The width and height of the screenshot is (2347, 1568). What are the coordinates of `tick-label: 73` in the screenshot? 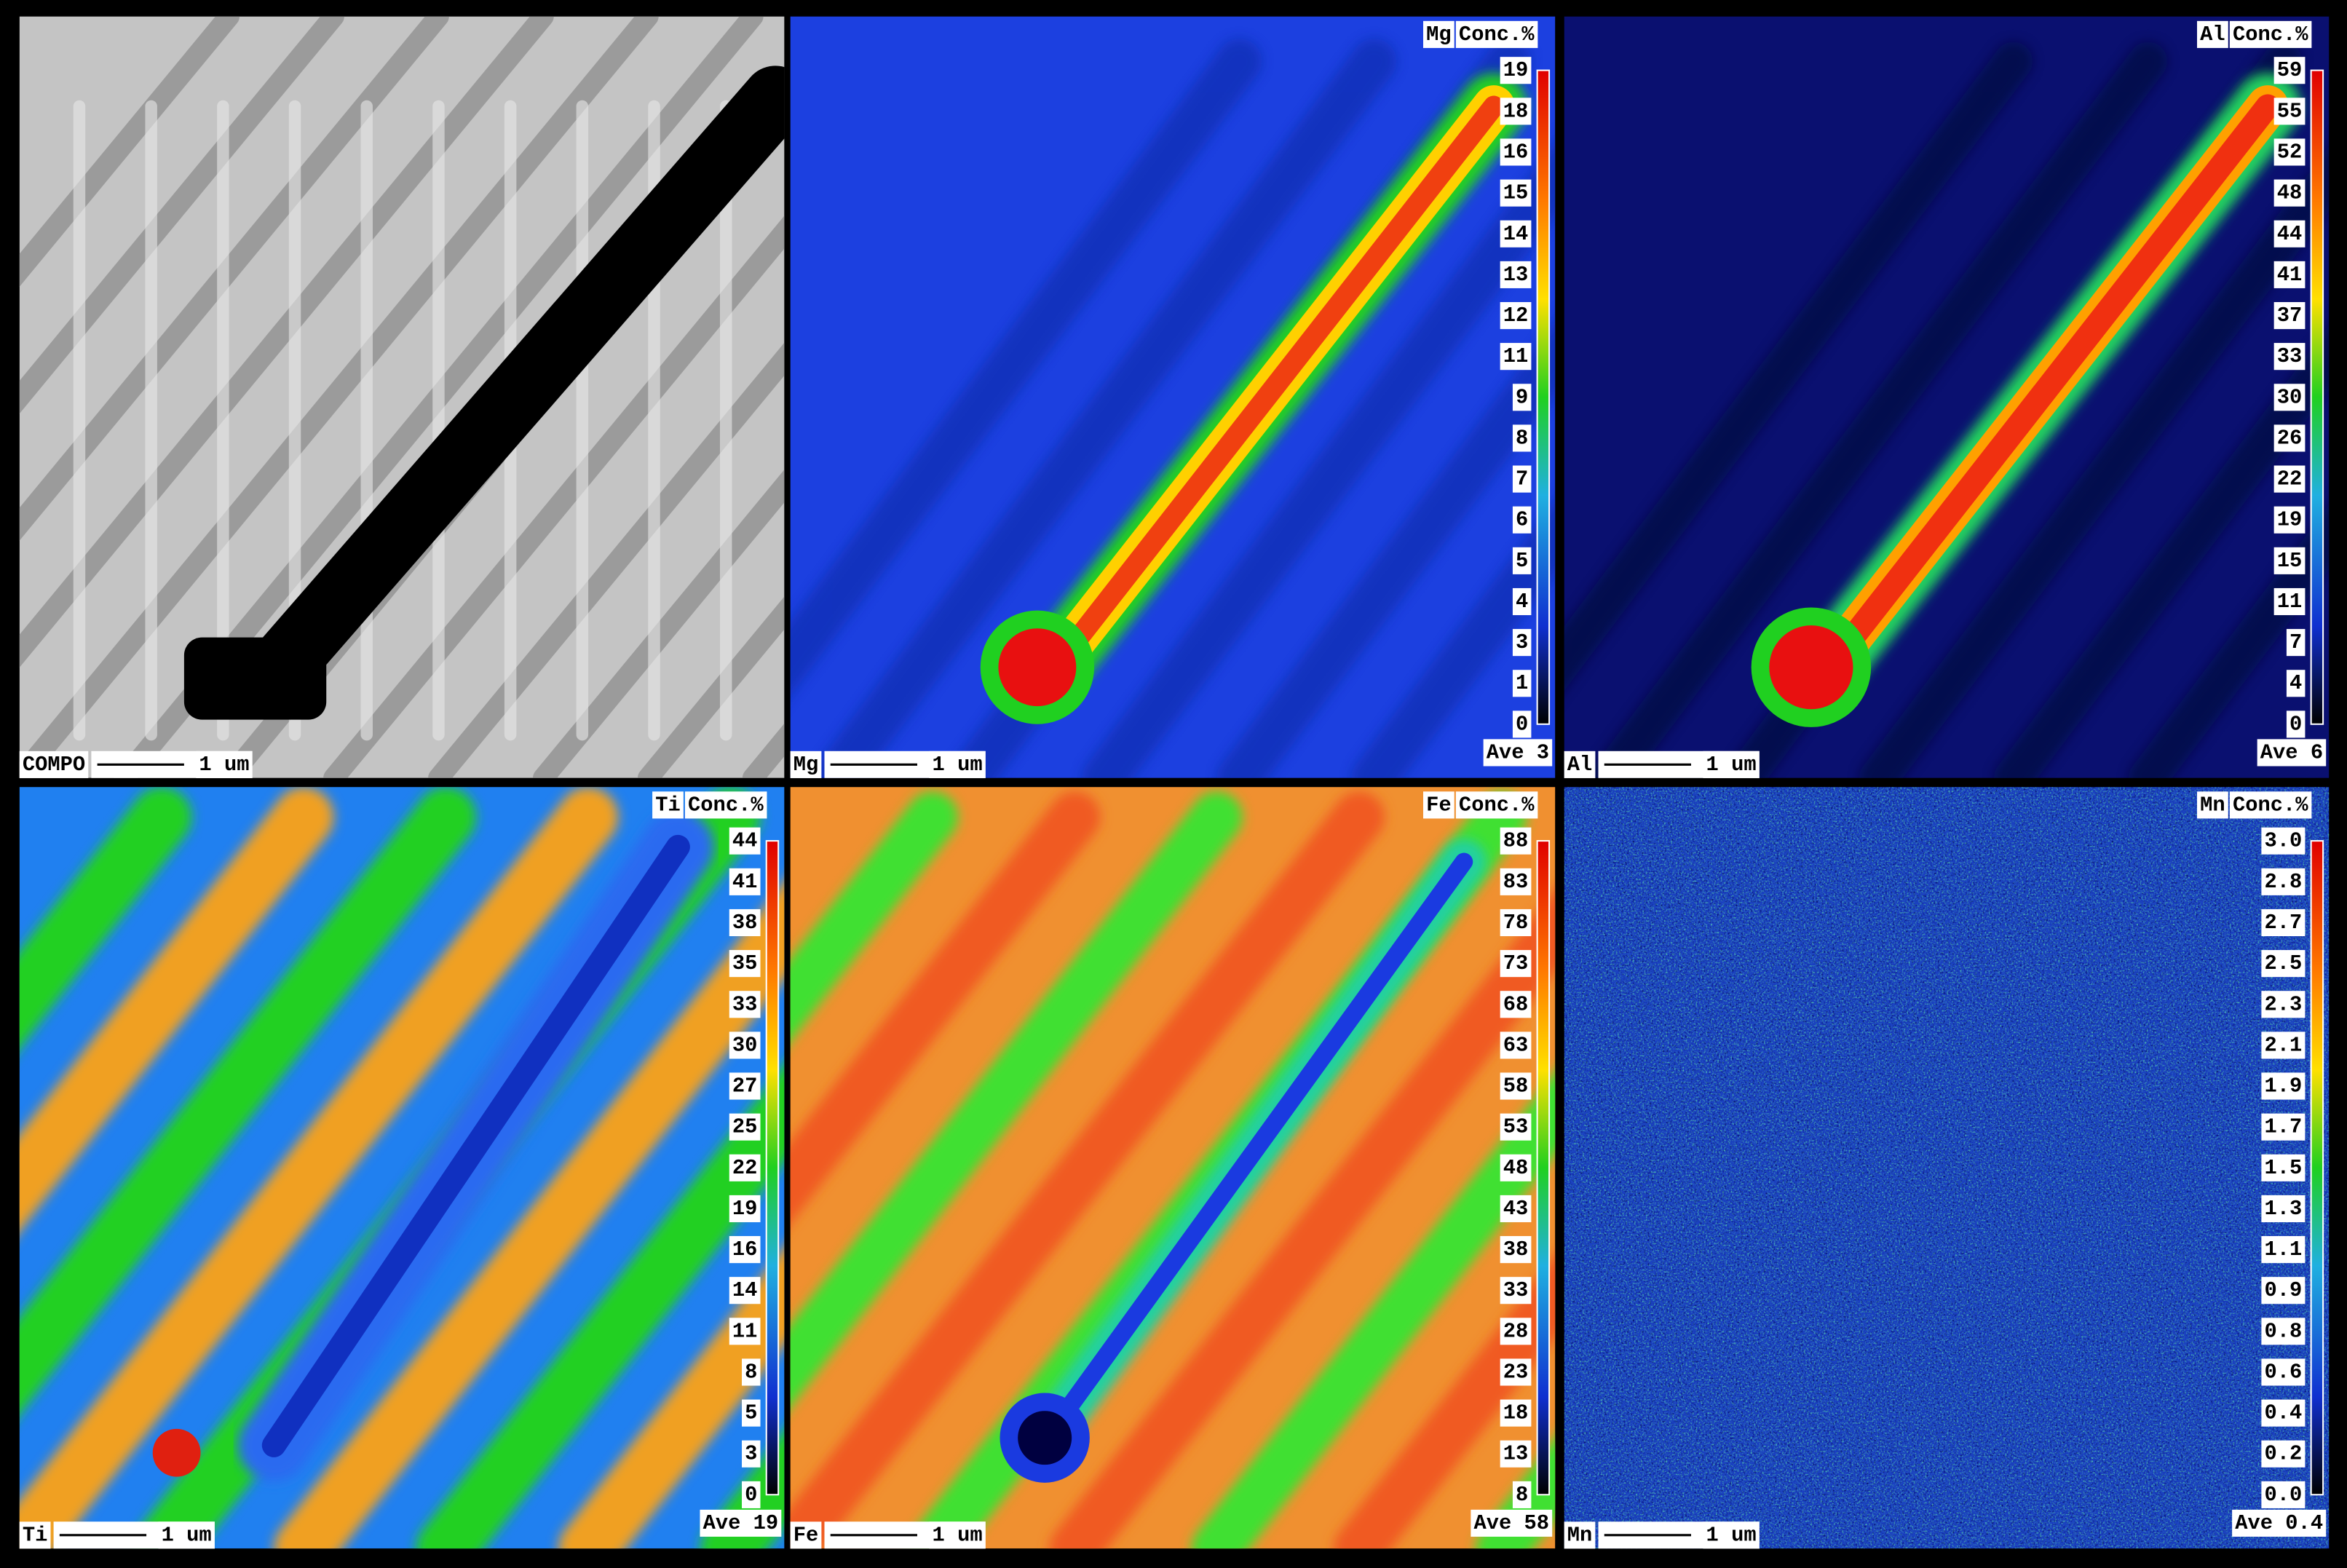 It's located at (1516, 963).